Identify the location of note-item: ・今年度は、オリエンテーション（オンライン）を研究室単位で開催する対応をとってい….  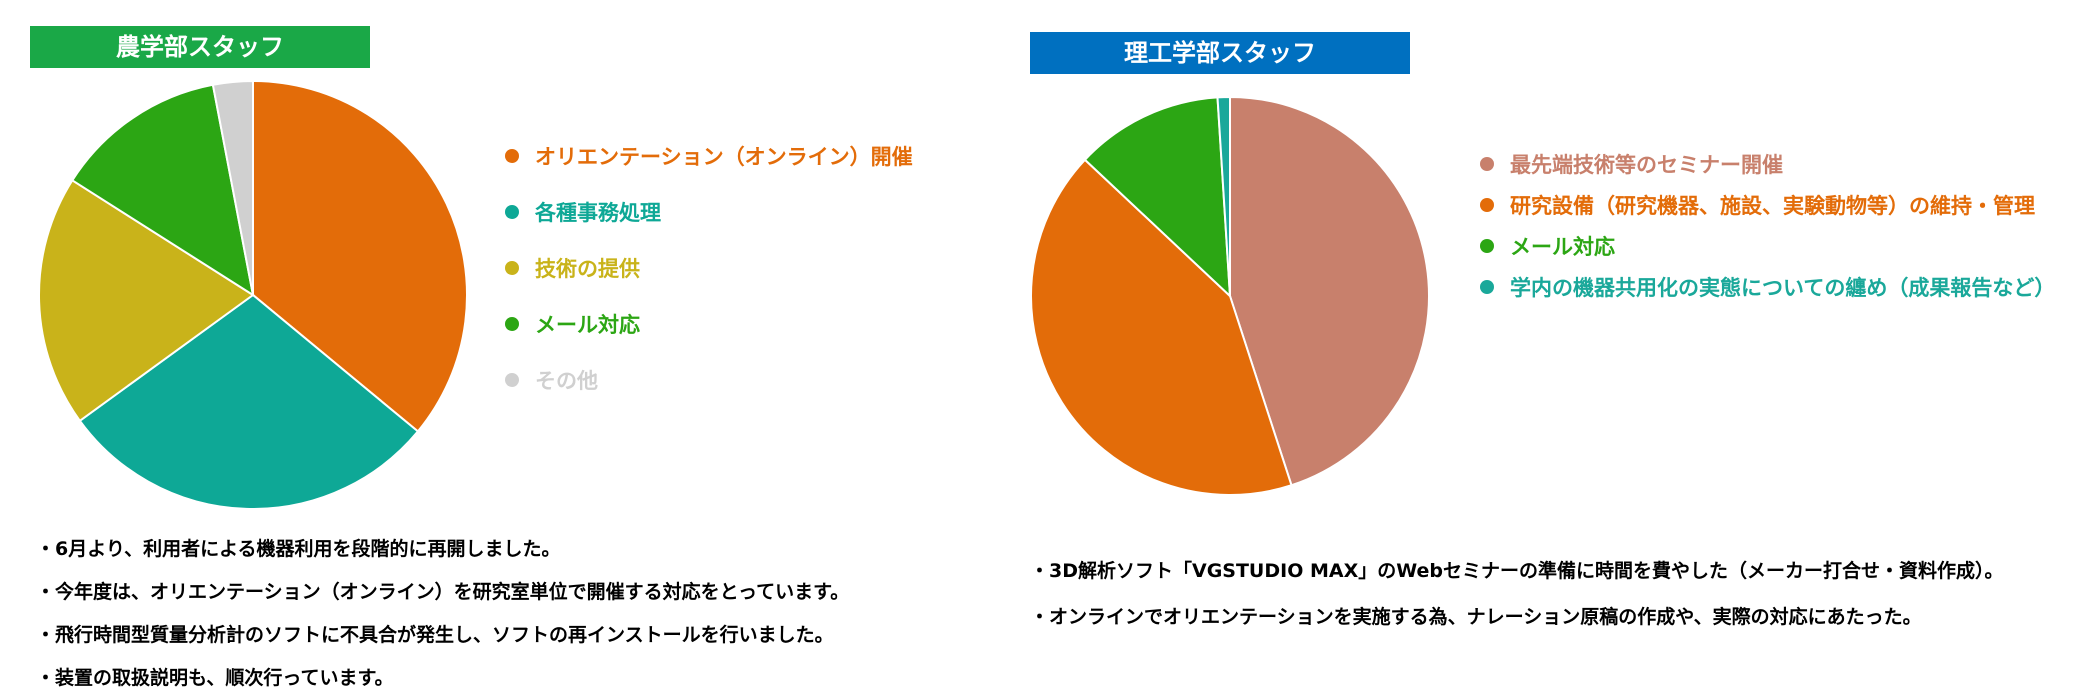
(443, 592).